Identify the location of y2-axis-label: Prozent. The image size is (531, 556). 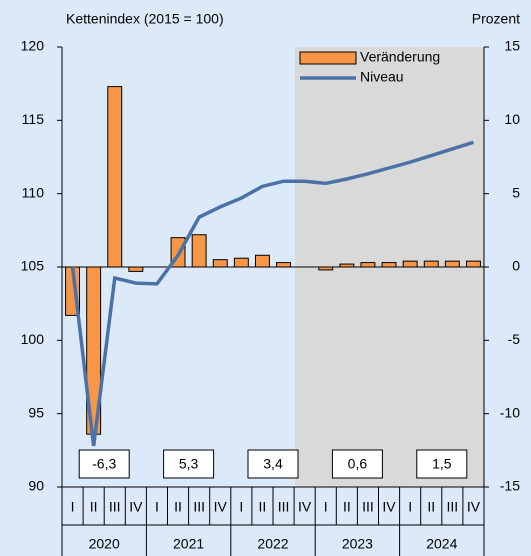
(496, 19).